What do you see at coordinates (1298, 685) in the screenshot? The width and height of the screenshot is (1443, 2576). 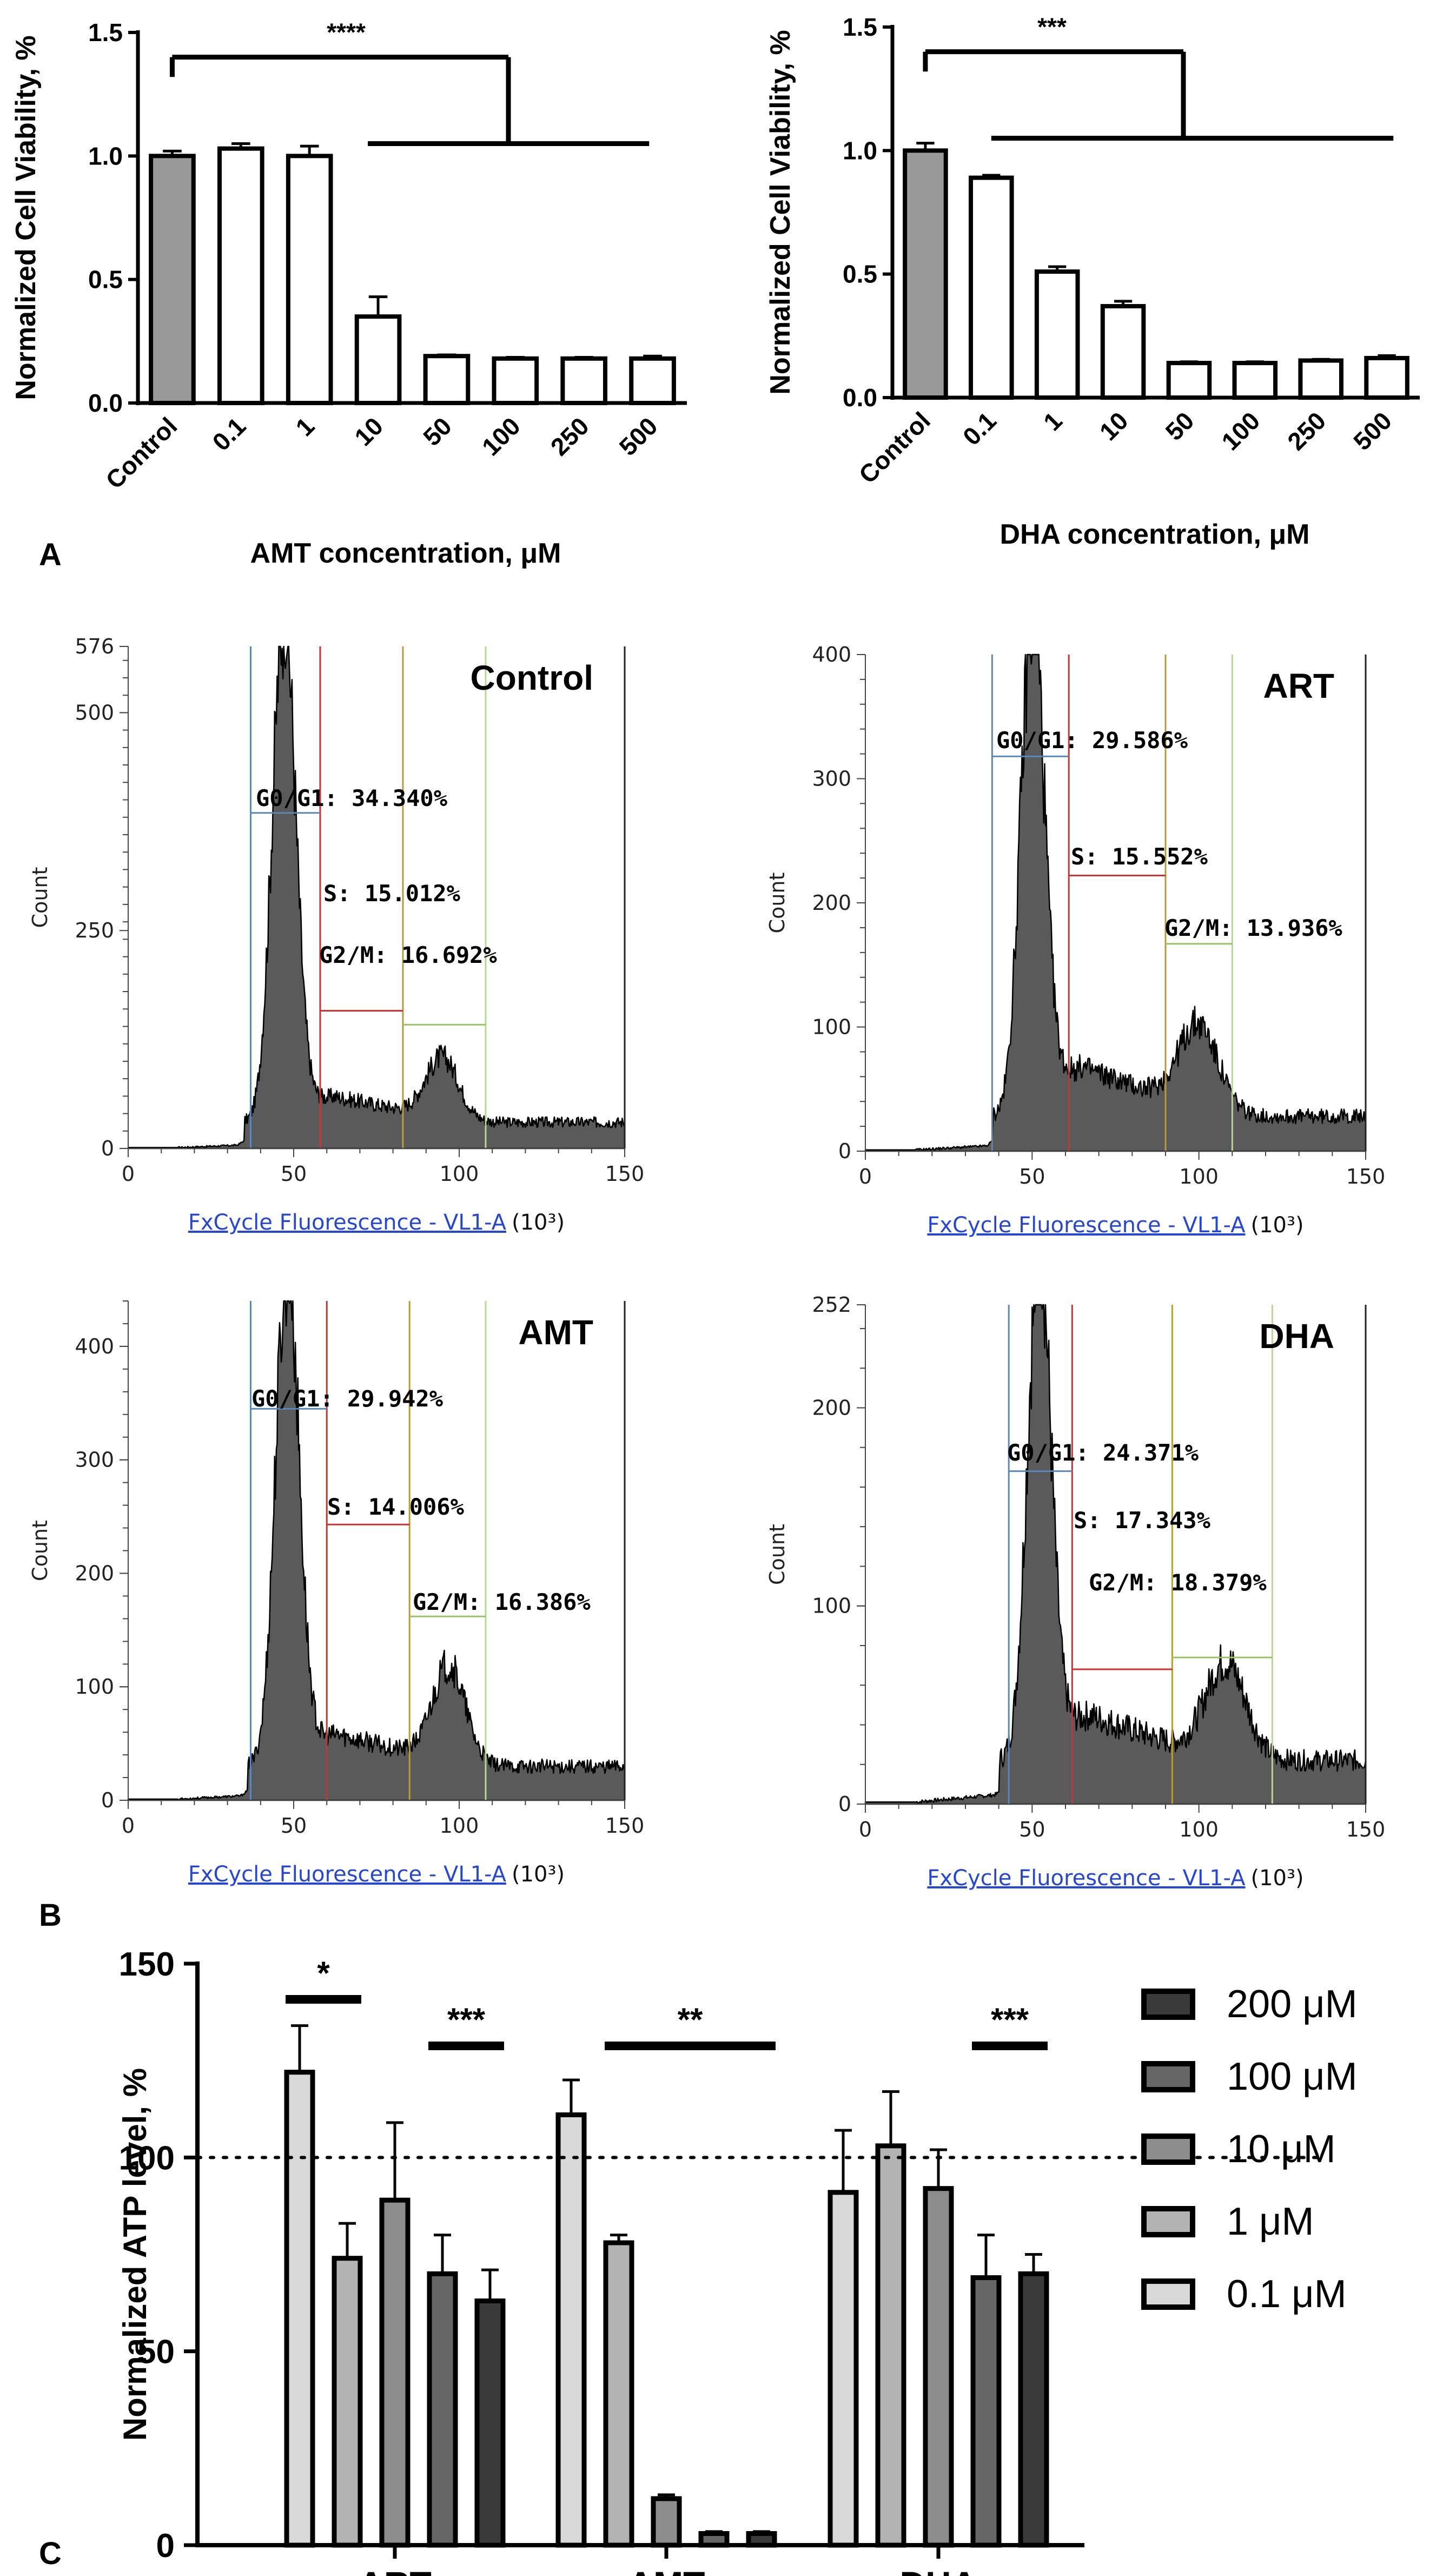 I see `histogram-title: ART` at bounding box center [1298, 685].